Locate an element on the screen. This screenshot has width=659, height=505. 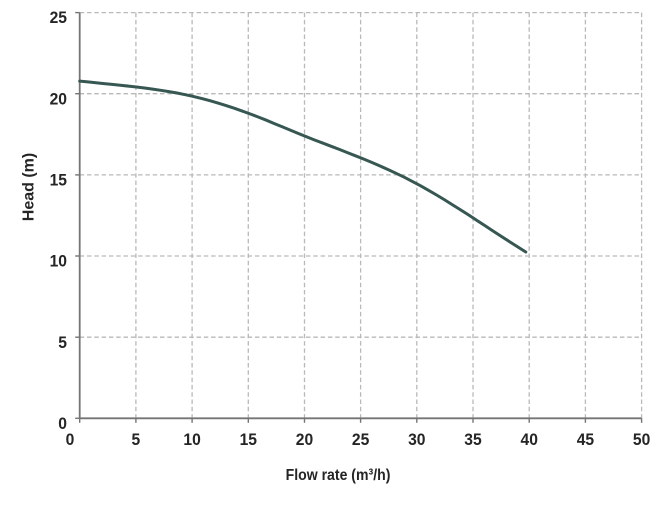
svg-text: 45 is located at coordinates (585, 439).